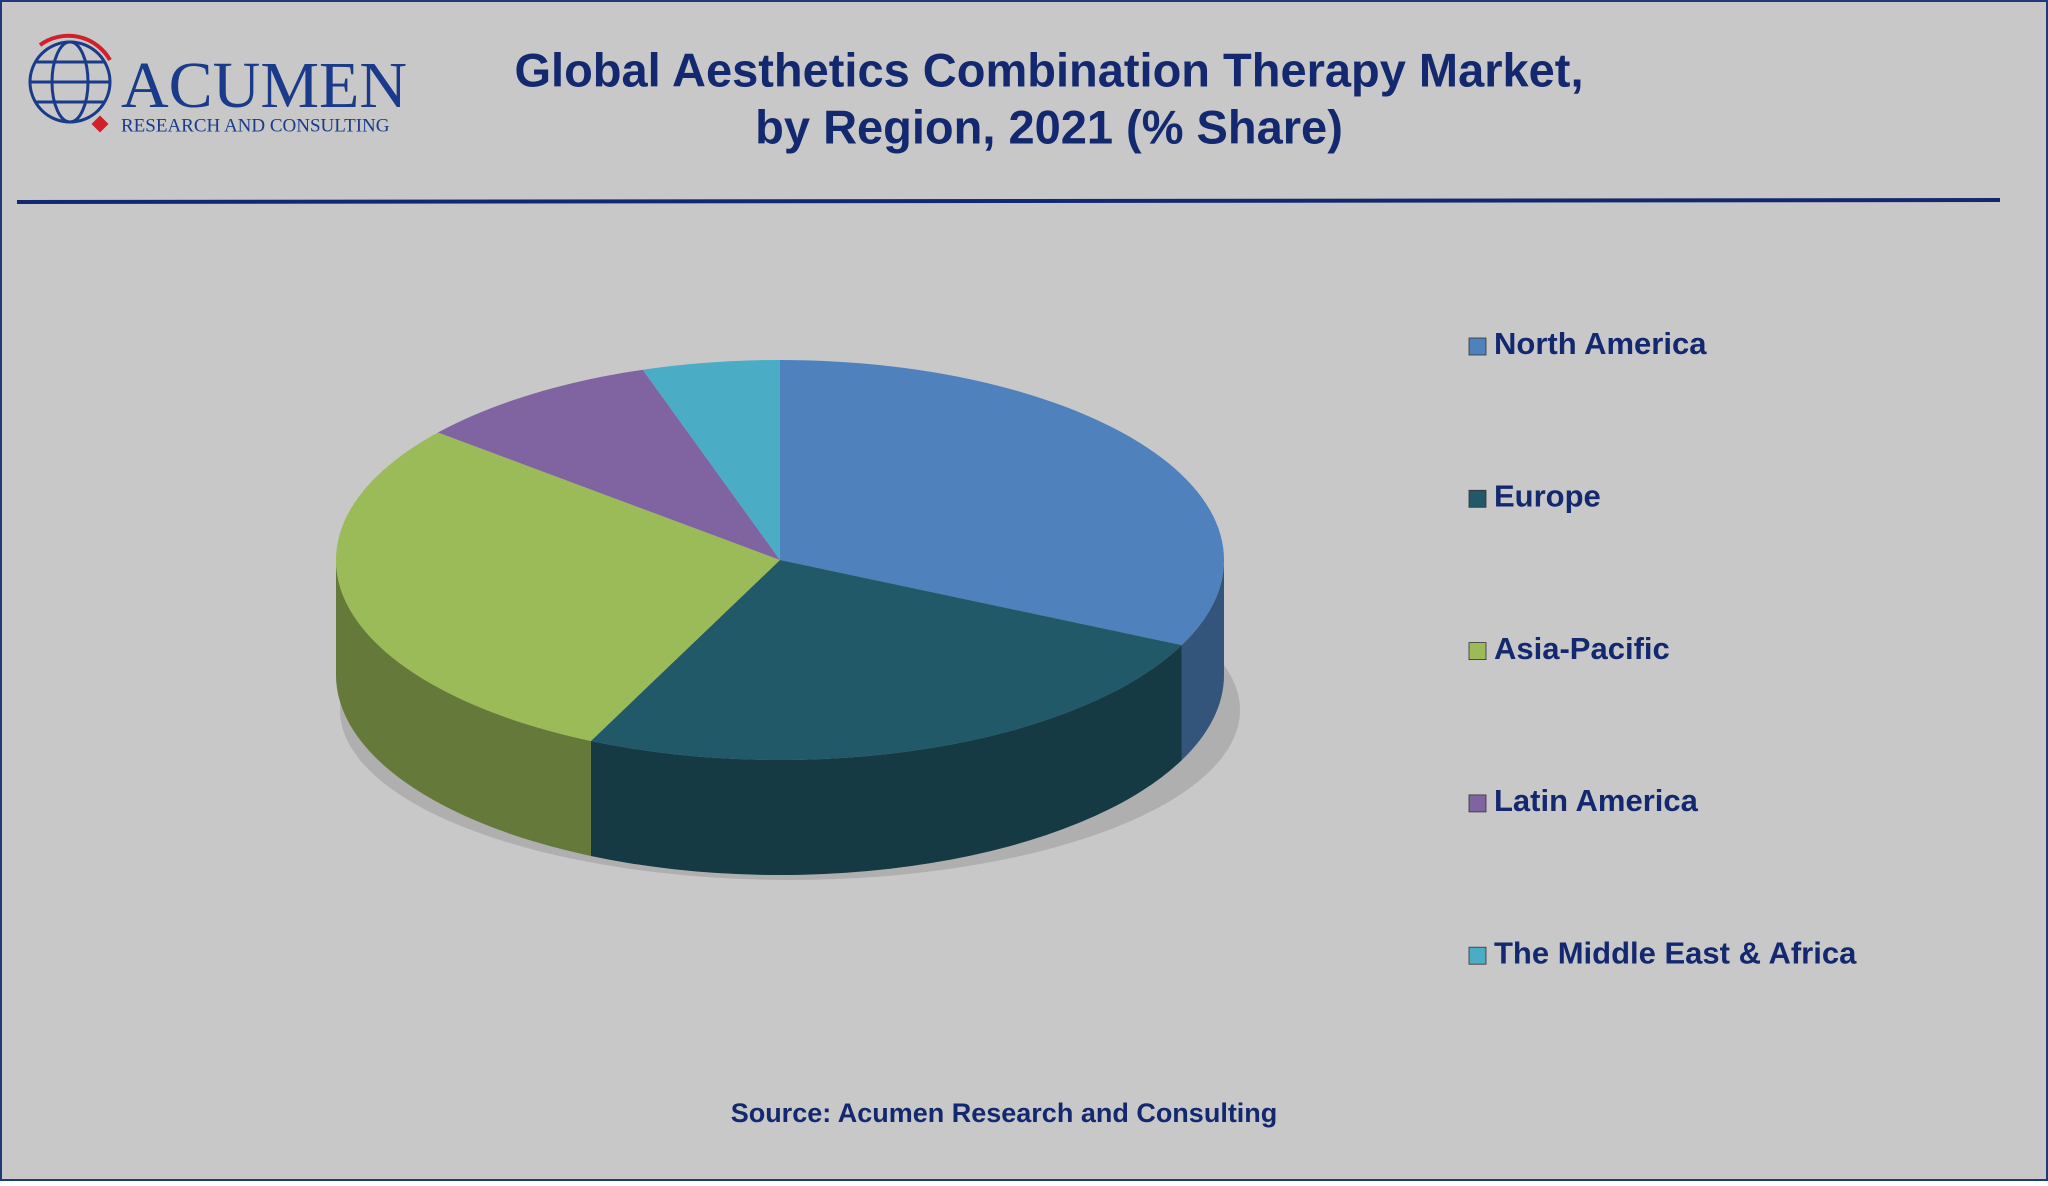  Describe the element at coordinates (1675, 952) in the screenshot. I see `legend-label: The Middle East & Africa` at that location.